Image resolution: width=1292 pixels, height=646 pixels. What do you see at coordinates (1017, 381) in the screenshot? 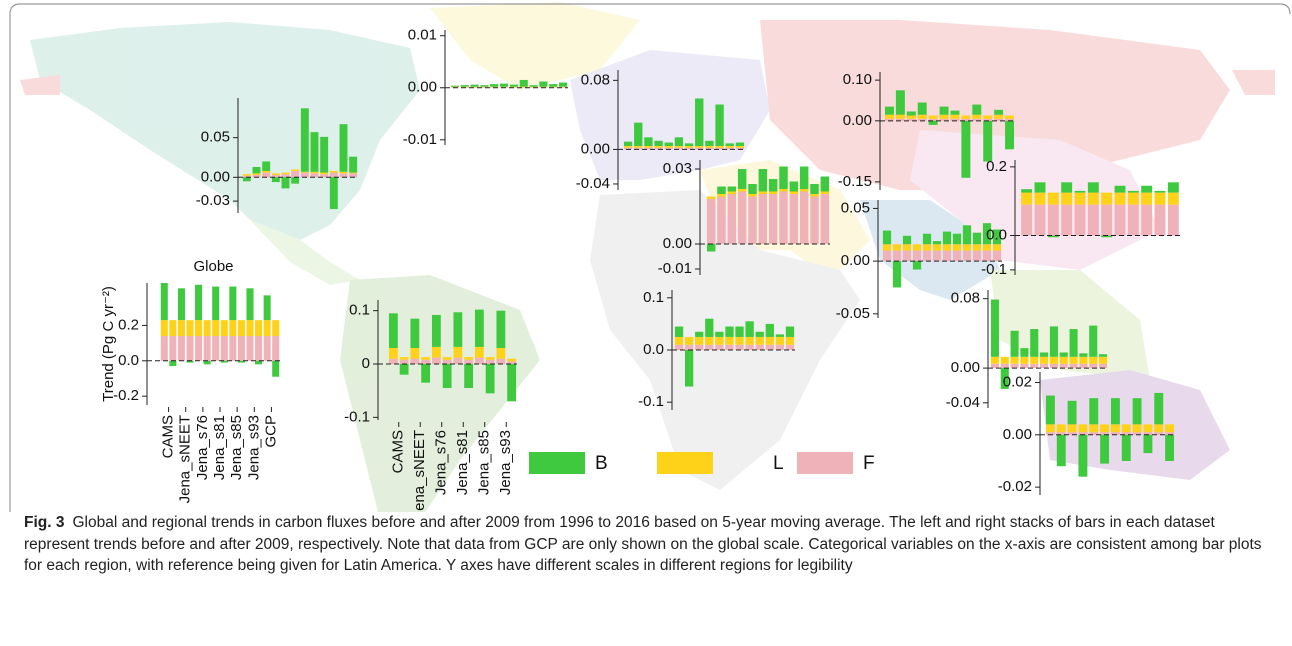
I see `y-tick-label: 0.02` at bounding box center [1017, 381].